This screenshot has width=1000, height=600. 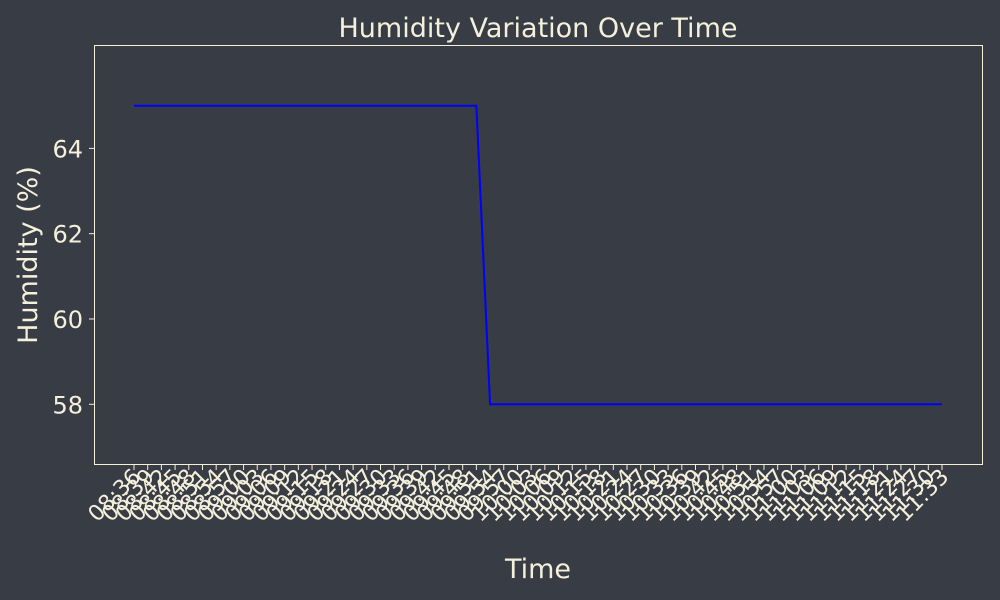 I want to click on y-tick-label: 64, so click(x=67, y=149).